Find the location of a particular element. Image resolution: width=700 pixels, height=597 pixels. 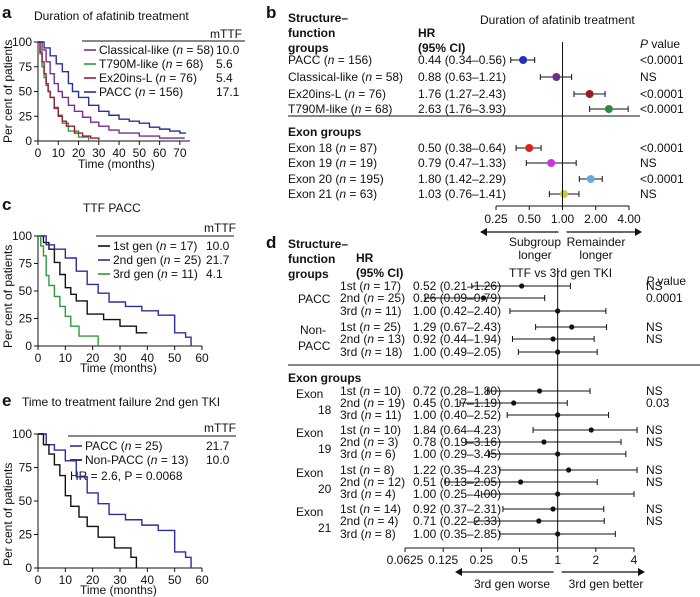

forest-d-row-p-3-0: NS is located at coordinates (654, 430).